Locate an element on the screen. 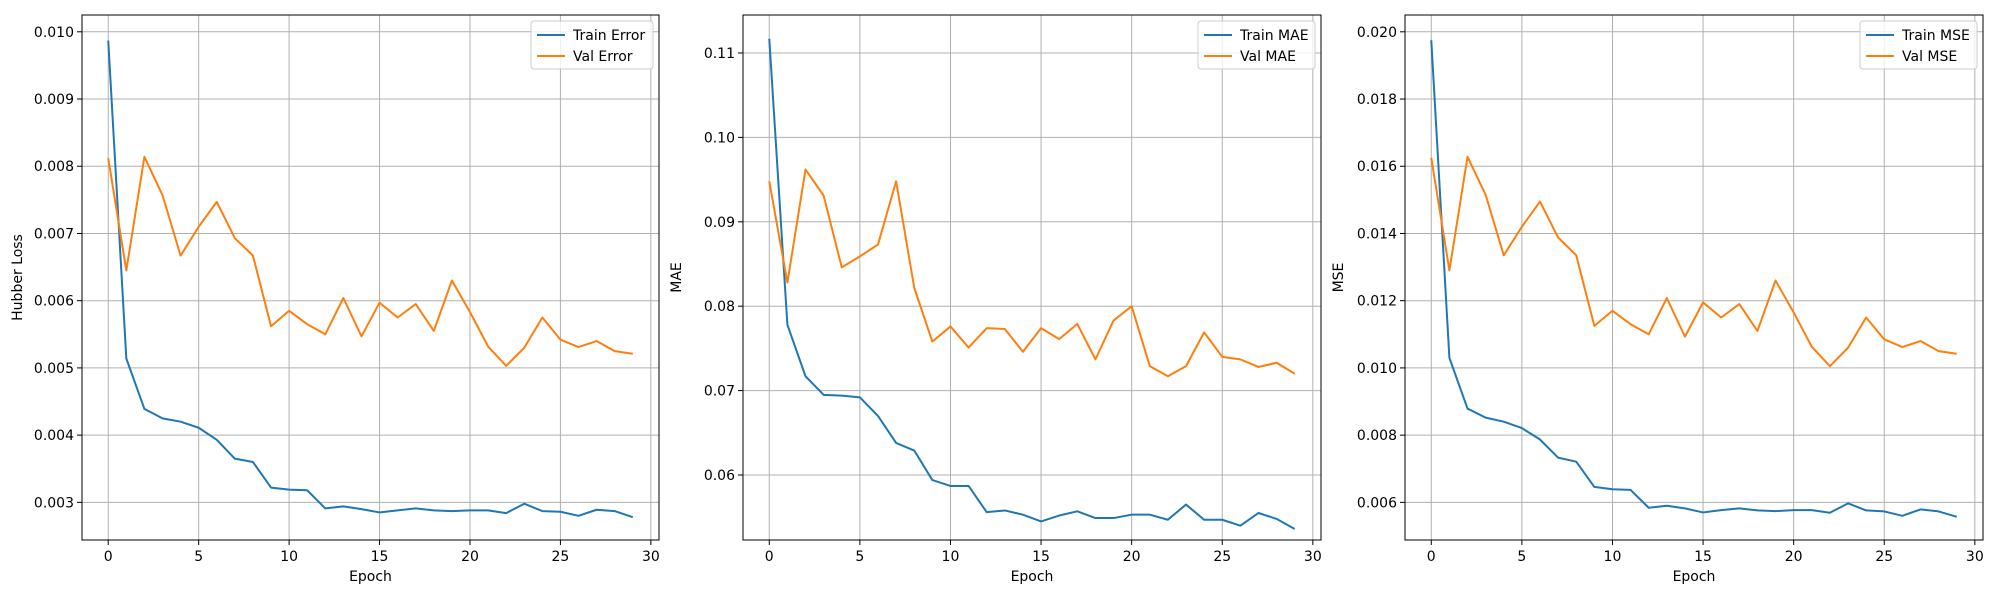  y-tick-label: 0.06 is located at coordinates (719, 476).